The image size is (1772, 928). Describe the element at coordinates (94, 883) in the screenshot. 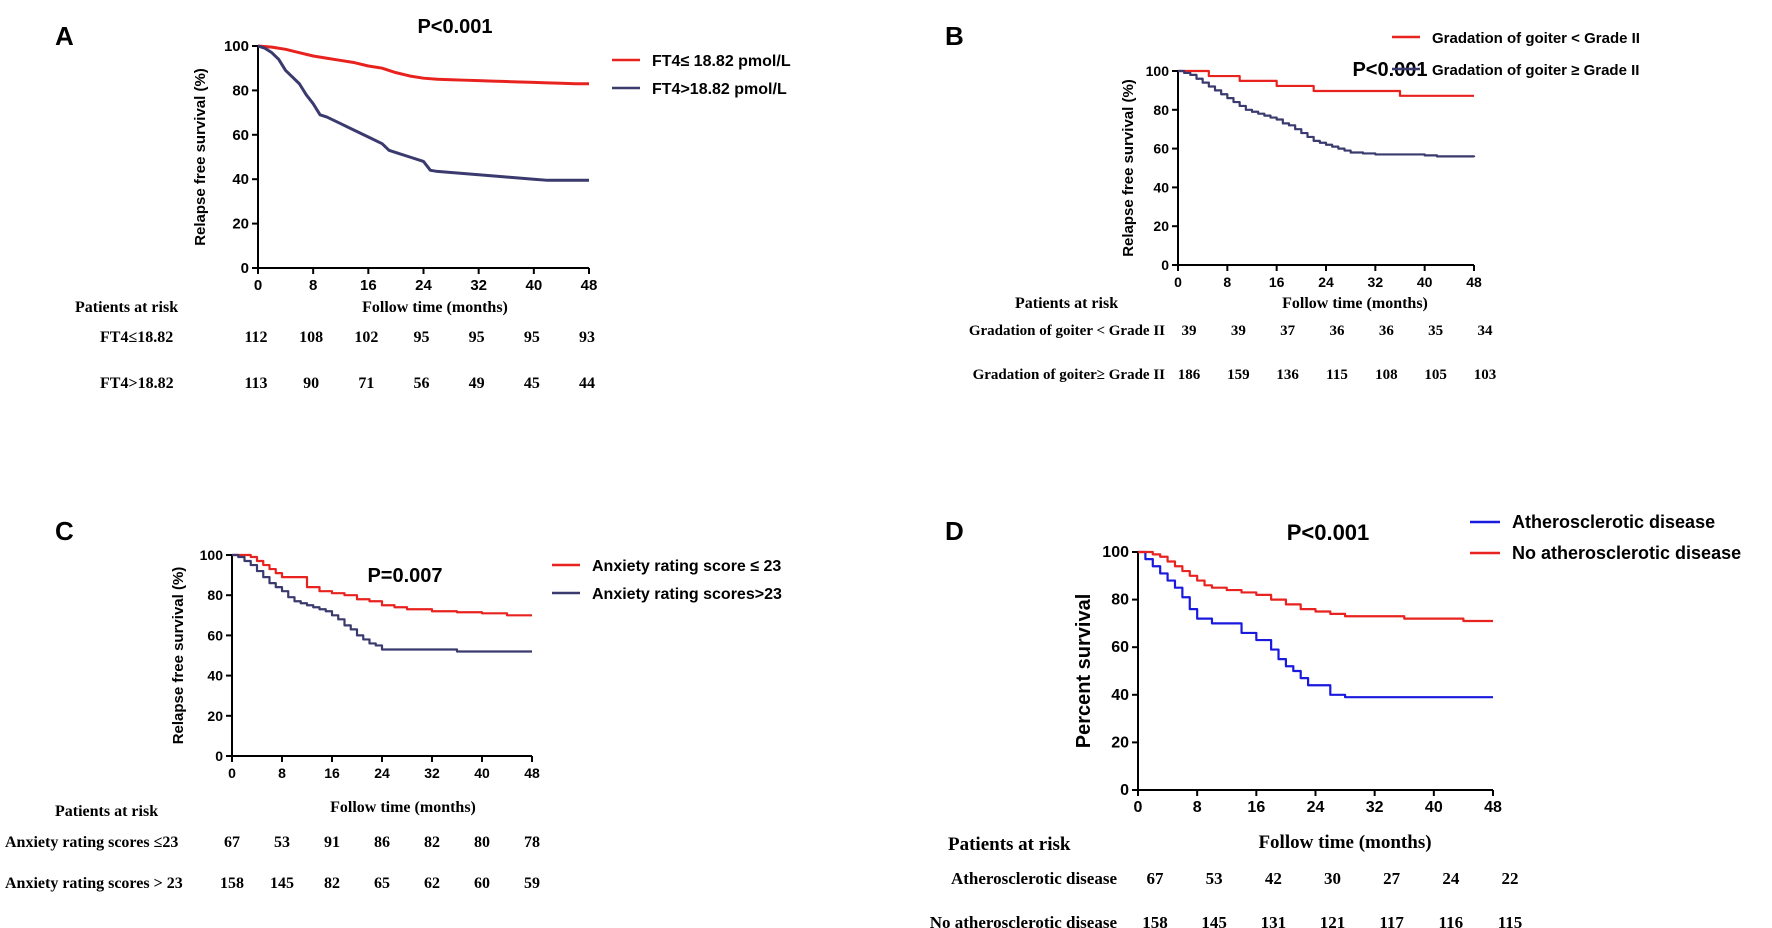

I see `risk-row-label: Anxiety rating scores > 23` at that location.